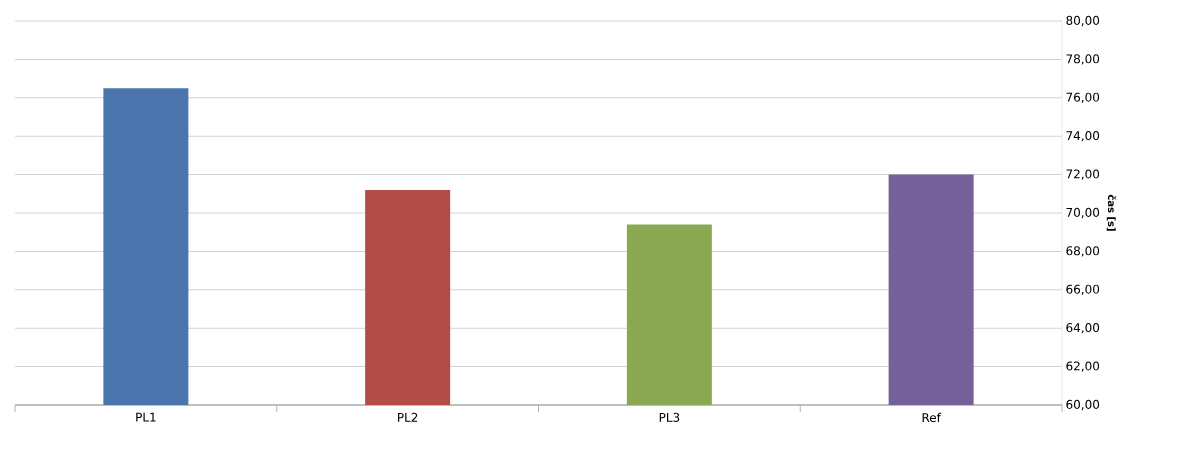  I want to click on y-tick-label: 70,00, so click(1083, 213).